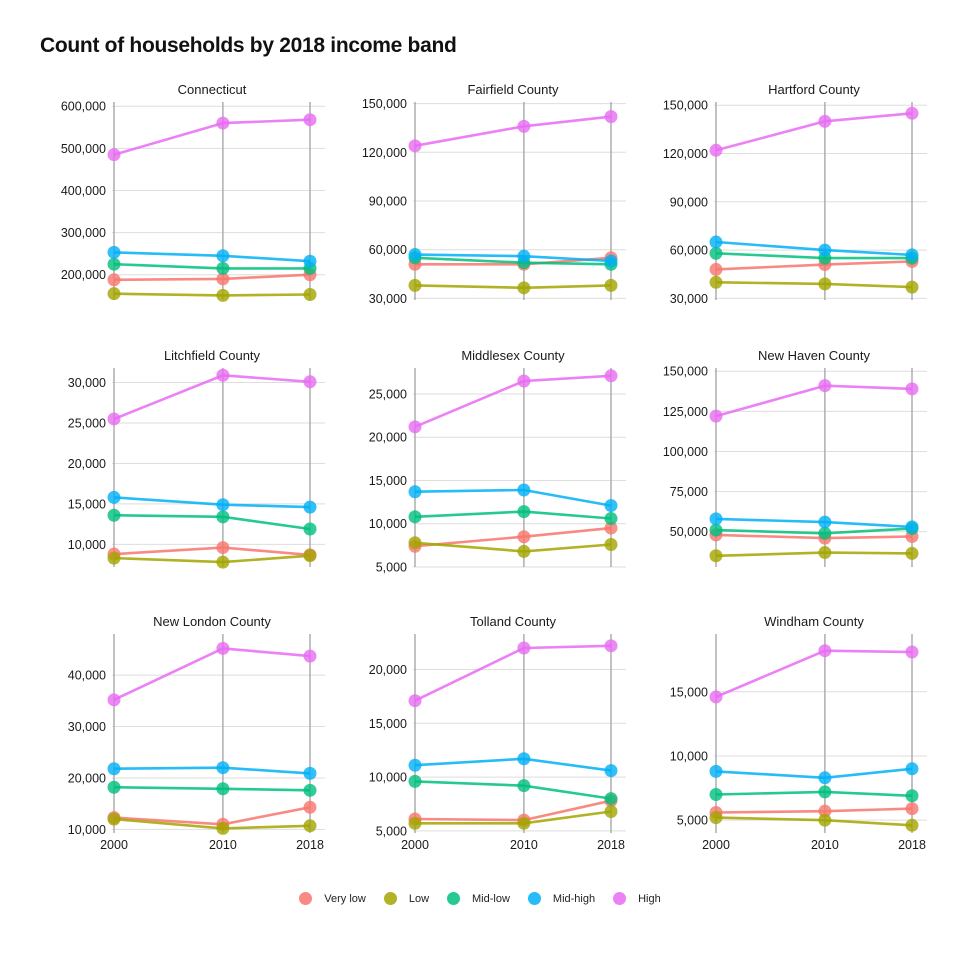 This screenshot has width=960, height=960. What do you see at coordinates (491, 898) in the screenshot?
I see `legend-label: Mid-low` at bounding box center [491, 898].